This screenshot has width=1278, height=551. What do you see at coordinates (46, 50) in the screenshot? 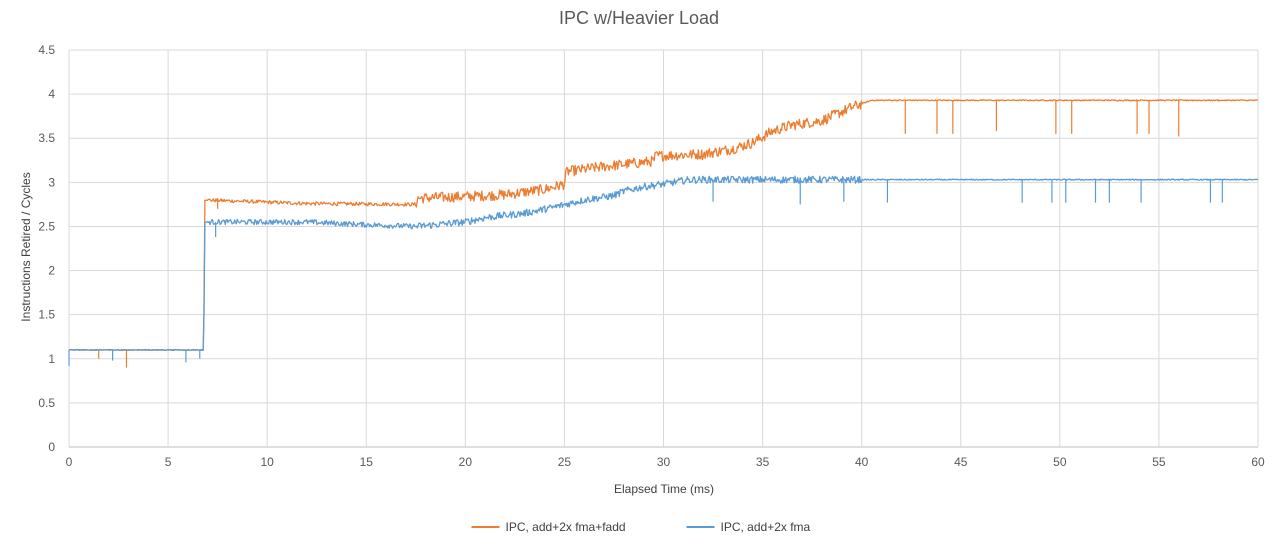
I see `y-tick-label: 4.5` at bounding box center [46, 50].